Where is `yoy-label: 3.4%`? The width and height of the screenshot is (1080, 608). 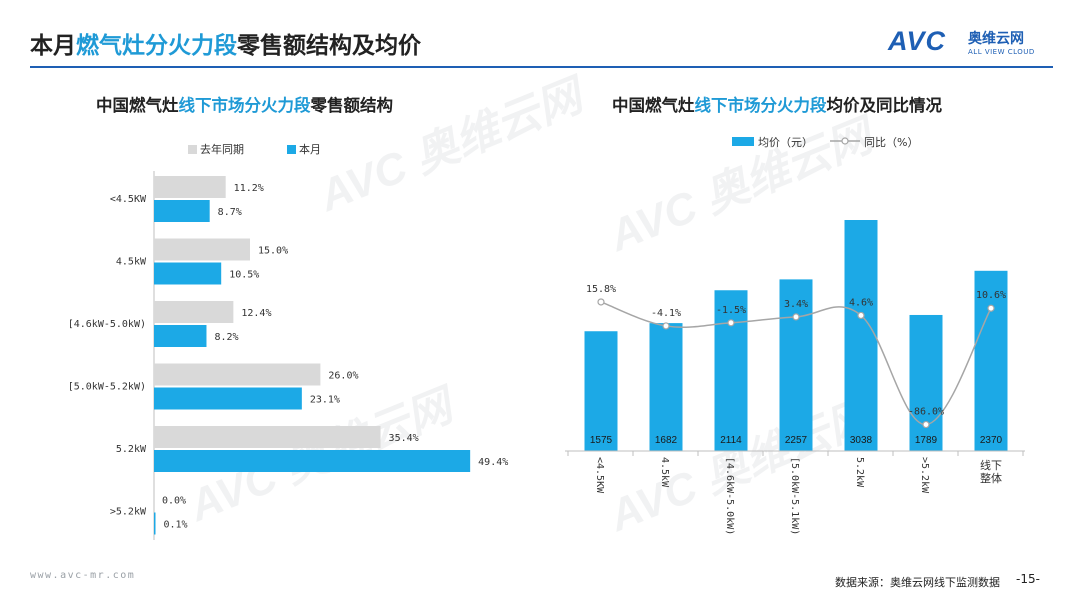
yoy-label: 3.4% is located at coordinates (796, 304).